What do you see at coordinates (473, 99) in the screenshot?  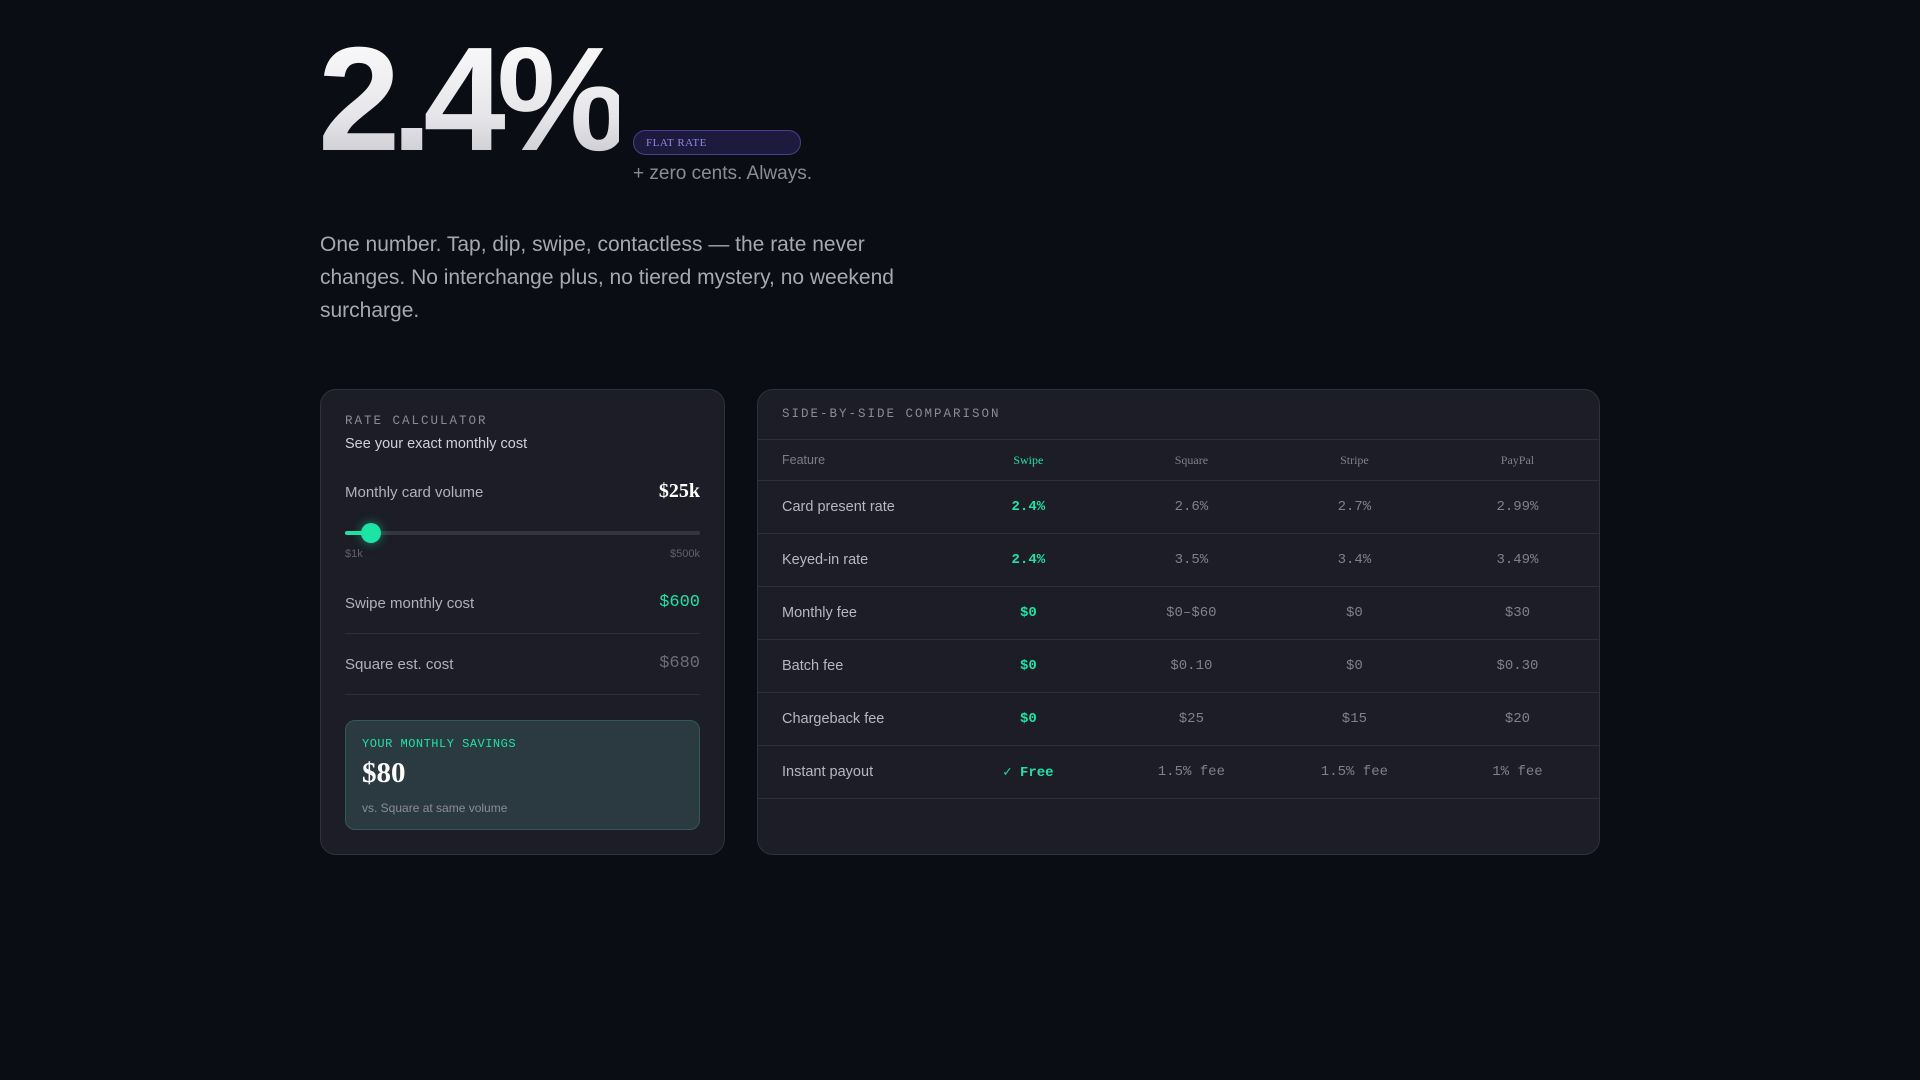 I see `hero-rate: 2.4%` at bounding box center [473, 99].